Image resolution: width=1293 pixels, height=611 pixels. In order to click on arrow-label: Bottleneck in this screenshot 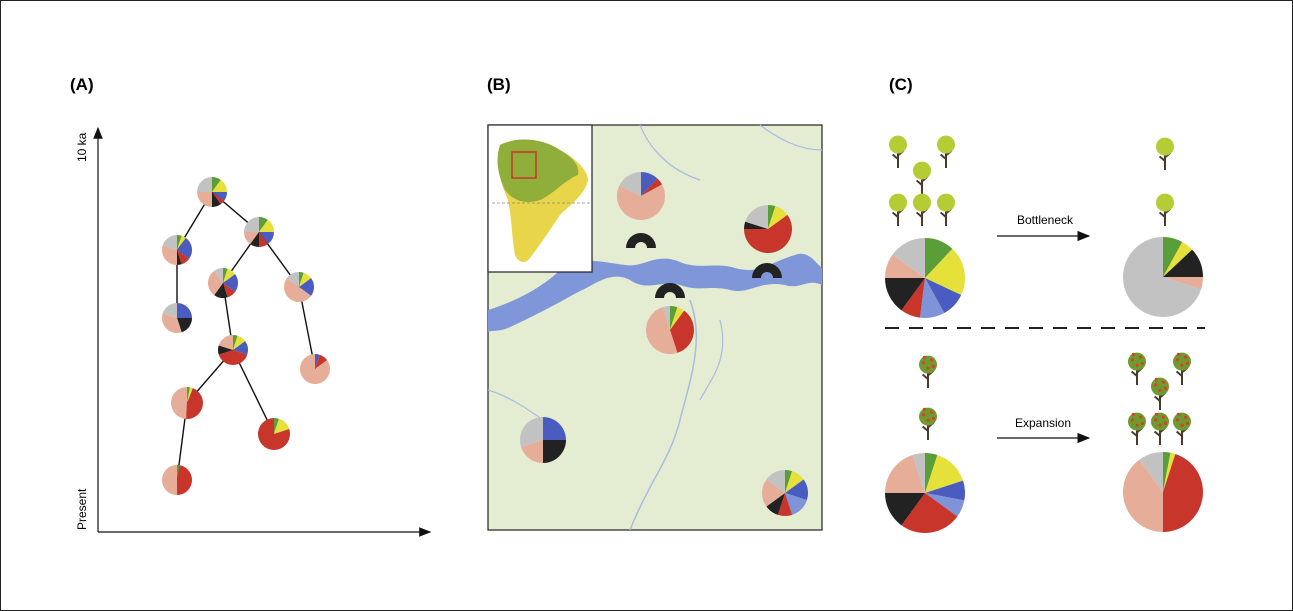, I will do `click(1045, 220)`.